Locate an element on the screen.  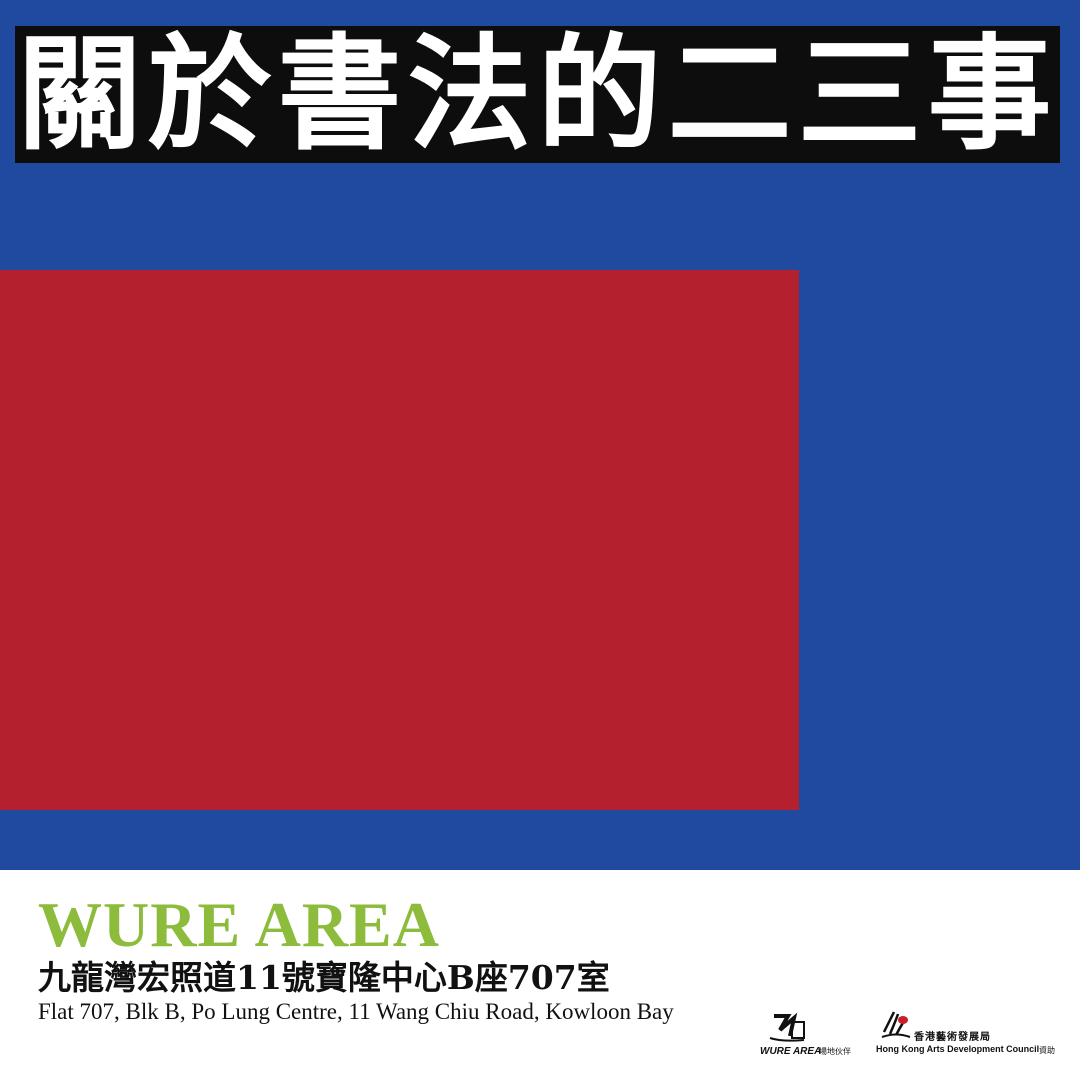
venue-address-chinese: 九龍灣宏照道11號寶隆中心B座707室 is located at coordinates (324, 977).